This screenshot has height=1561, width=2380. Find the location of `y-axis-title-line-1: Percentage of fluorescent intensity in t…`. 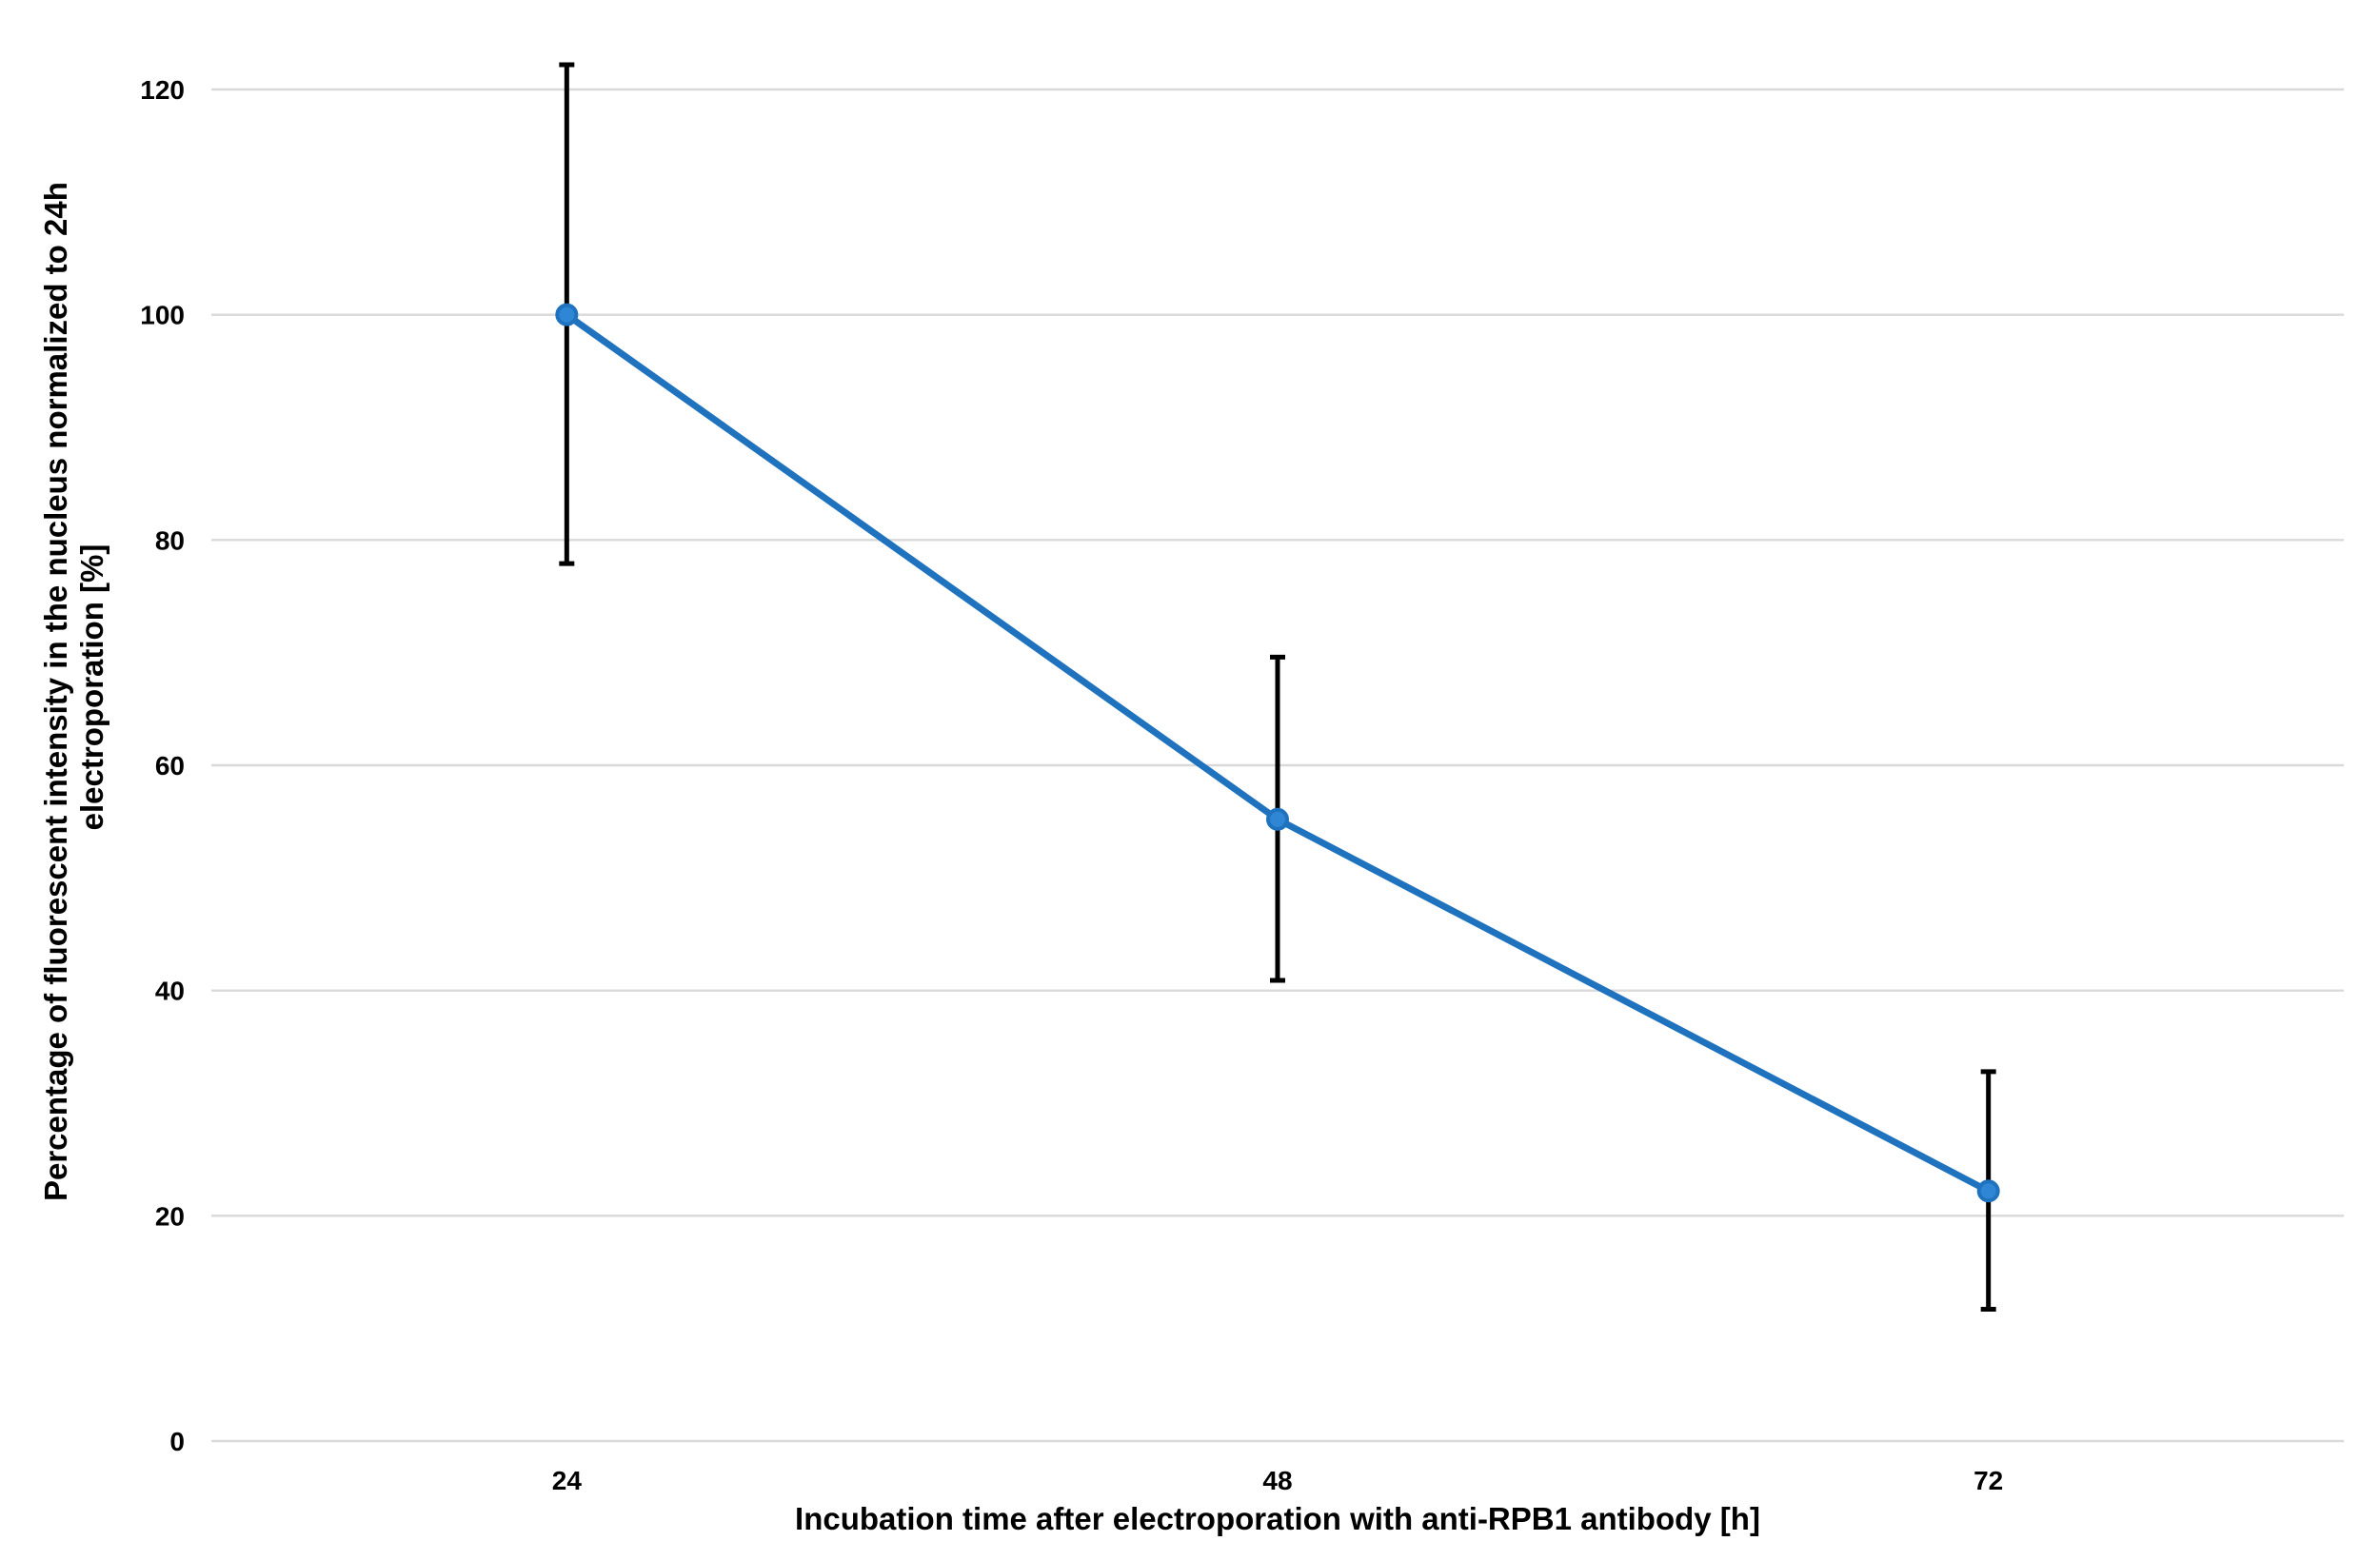

y-axis-title-line-1: Percentage of fluorescent intensity in t… is located at coordinates (55, 691).